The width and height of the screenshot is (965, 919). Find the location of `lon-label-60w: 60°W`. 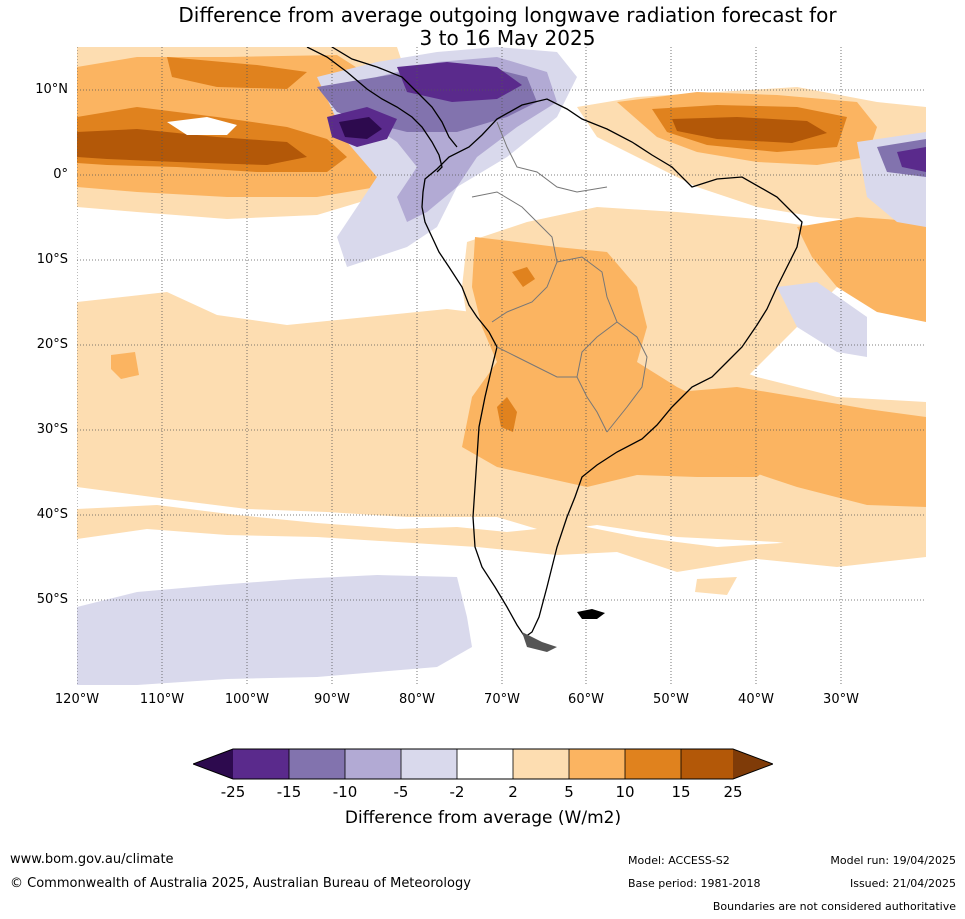

lon-label-60w: 60°W is located at coordinates (586, 699).